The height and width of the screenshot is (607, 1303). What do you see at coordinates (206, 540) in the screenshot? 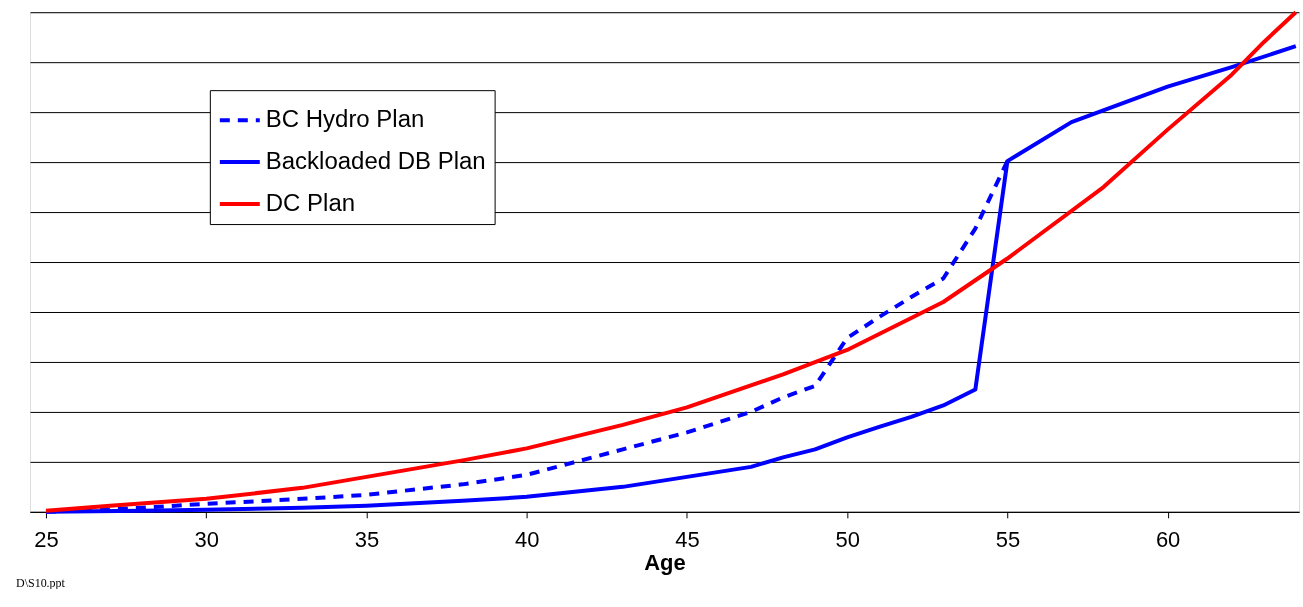
I see `x-tick-label: 30` at bounding box center [206, 540].